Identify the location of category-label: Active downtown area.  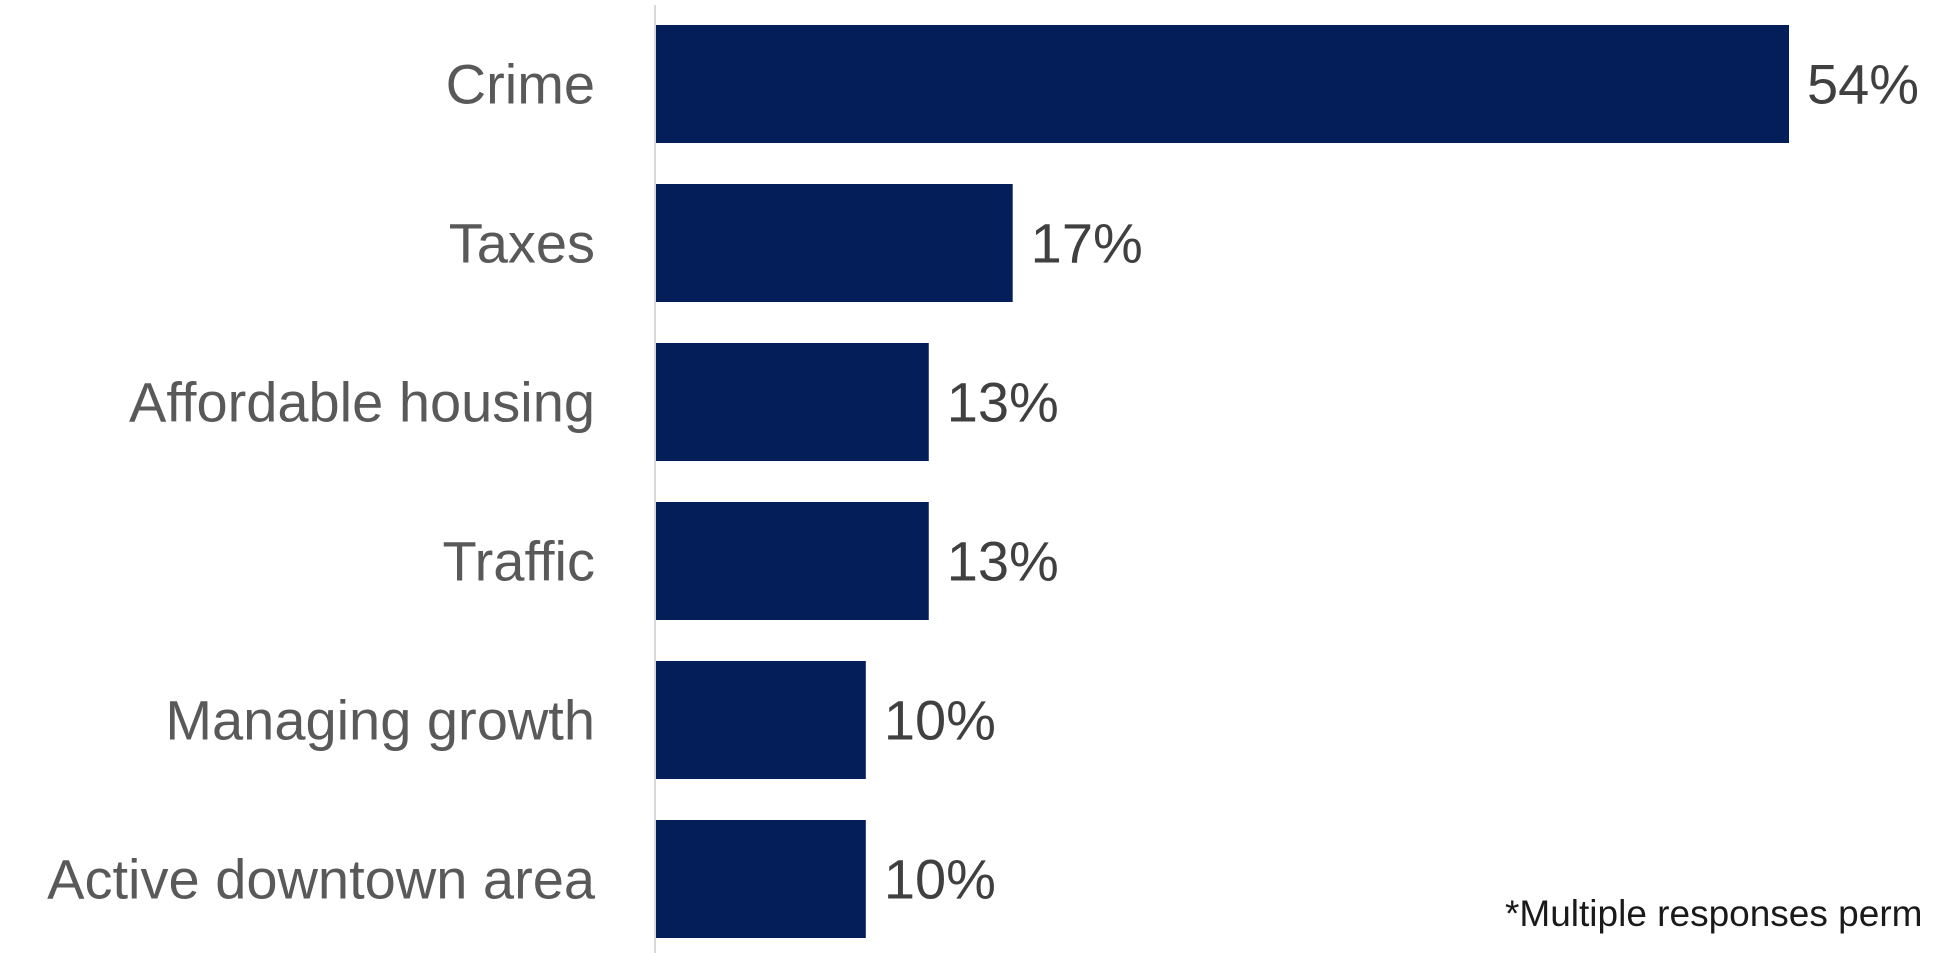
(321, 879).